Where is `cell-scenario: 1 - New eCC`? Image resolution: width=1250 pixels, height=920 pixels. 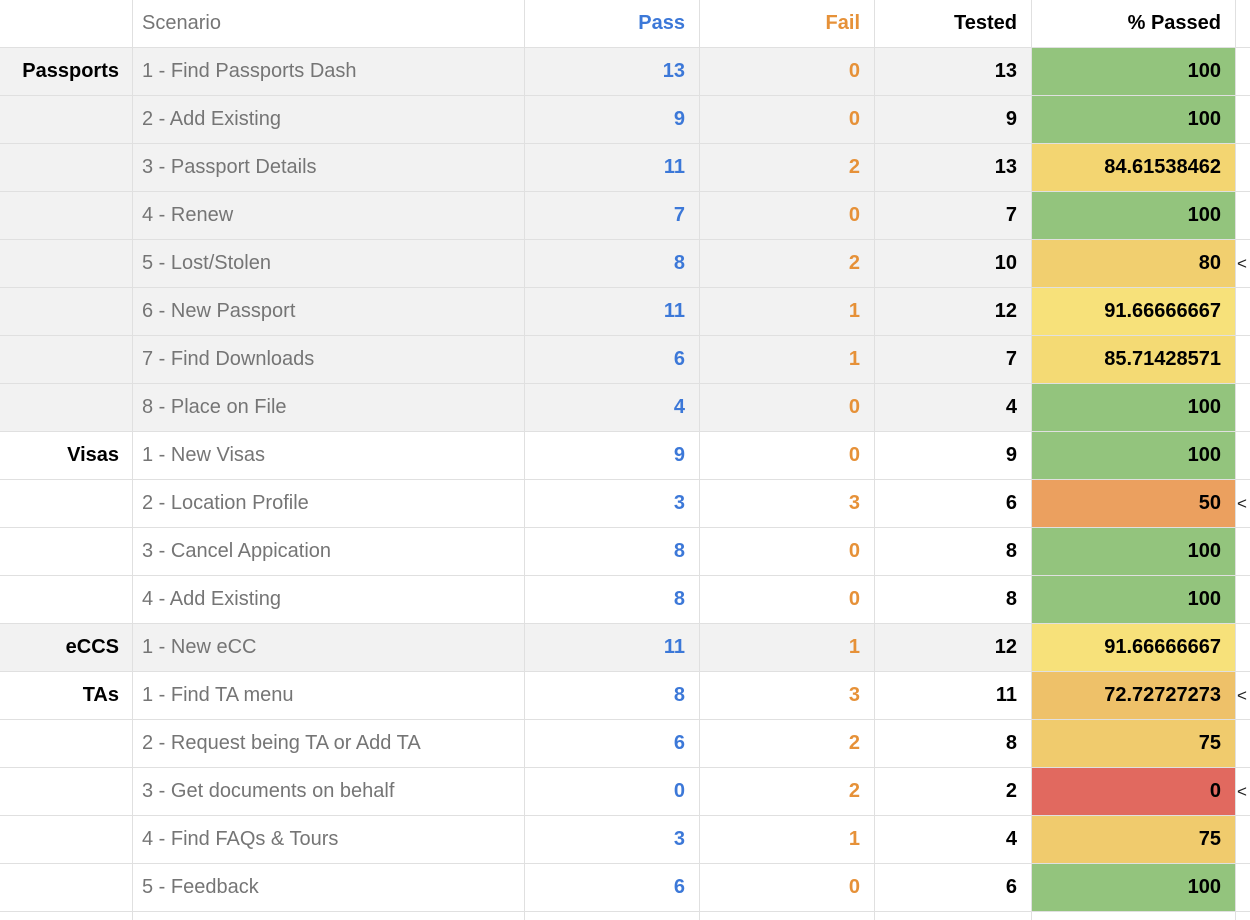
cell-scenario: 1 - New eCC is located at coordinates (329, 648).